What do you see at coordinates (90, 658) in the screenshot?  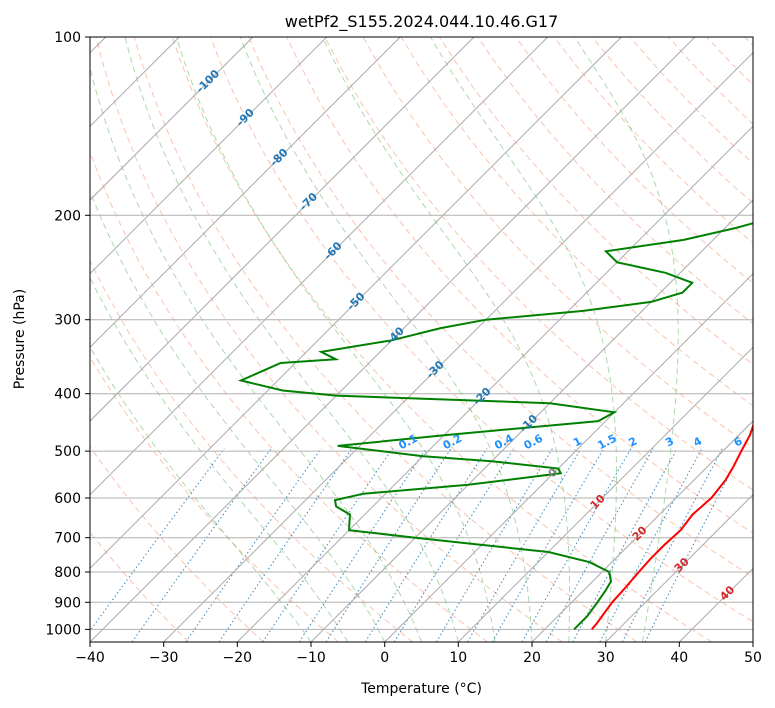 I see `x-tick-label: −40` at bounding box center [90, 658].